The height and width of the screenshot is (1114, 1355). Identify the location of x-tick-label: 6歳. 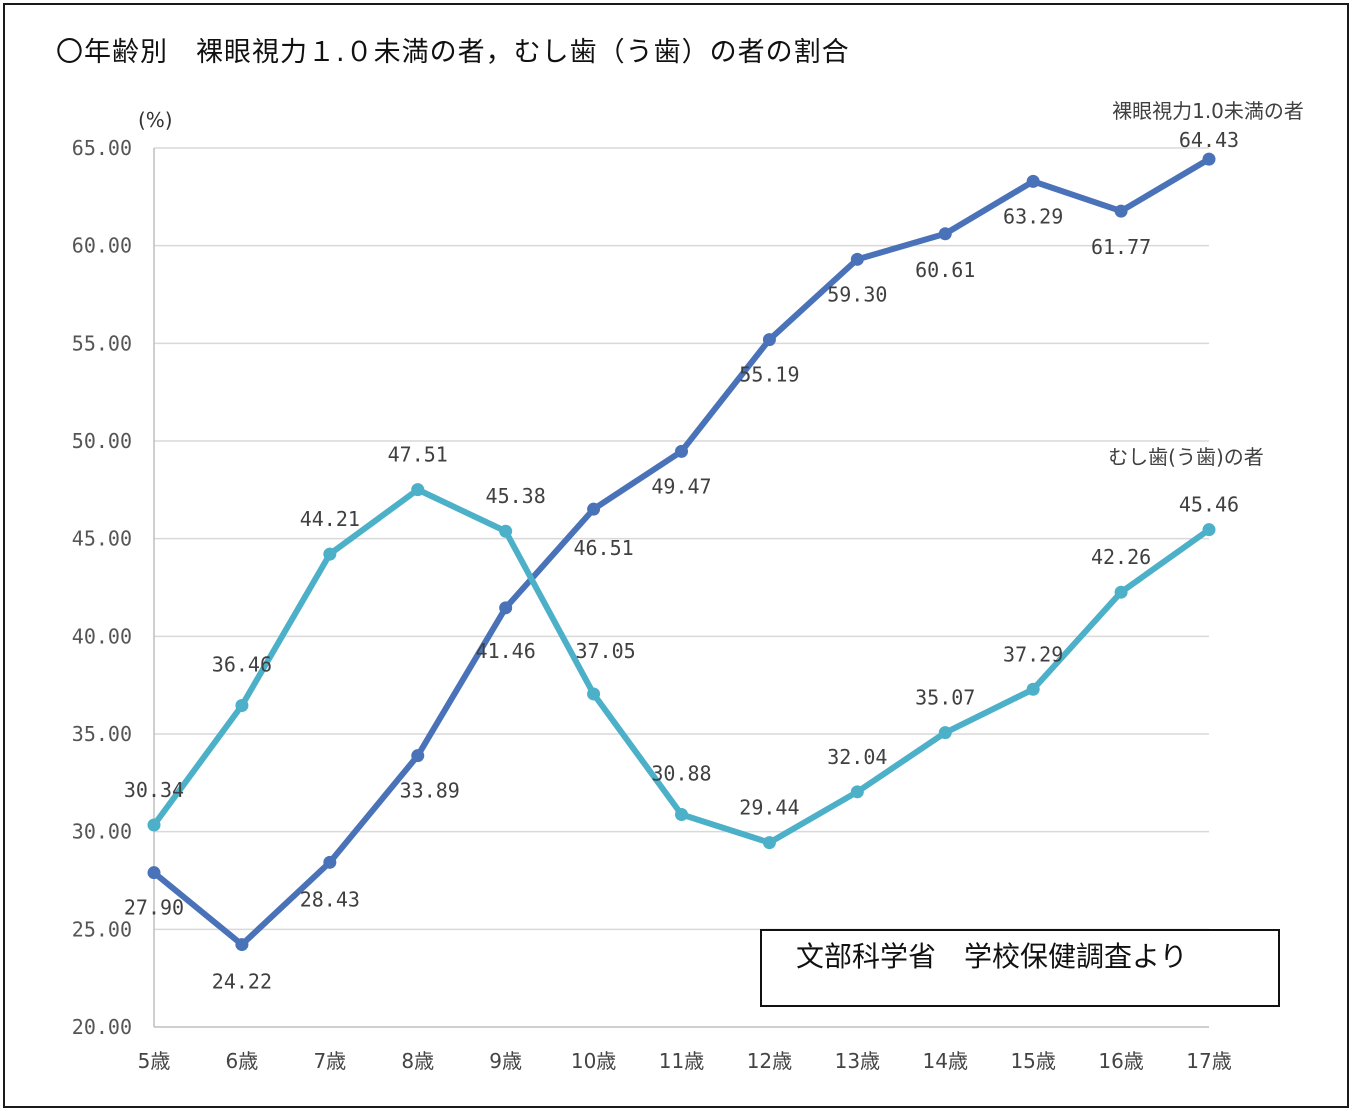
(242, 1061).